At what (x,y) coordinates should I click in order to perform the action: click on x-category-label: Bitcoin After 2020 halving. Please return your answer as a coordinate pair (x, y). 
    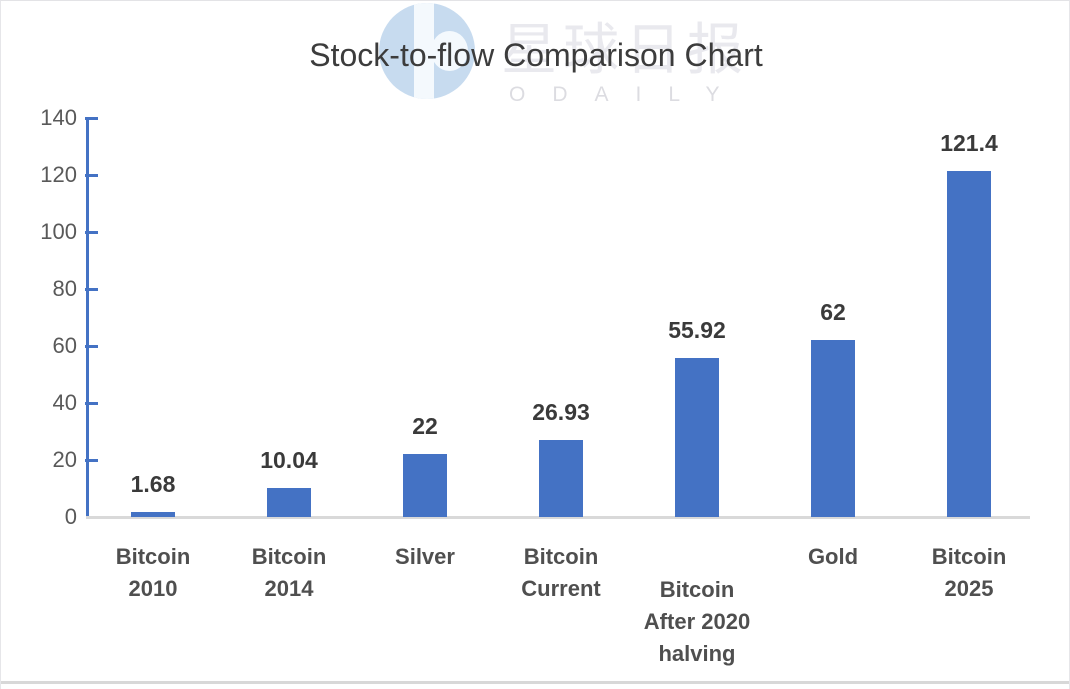
    Looking at the image, I should click on (697, 622).